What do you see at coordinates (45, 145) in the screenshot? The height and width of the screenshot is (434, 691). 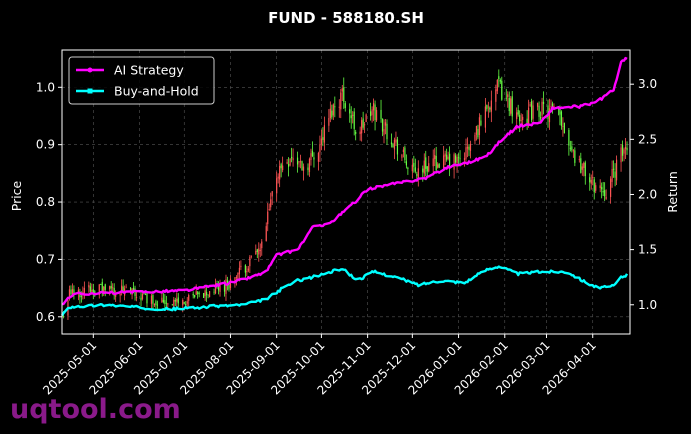 I see `y-tick-label-left: 0.9` at bounding box center [45, 145].